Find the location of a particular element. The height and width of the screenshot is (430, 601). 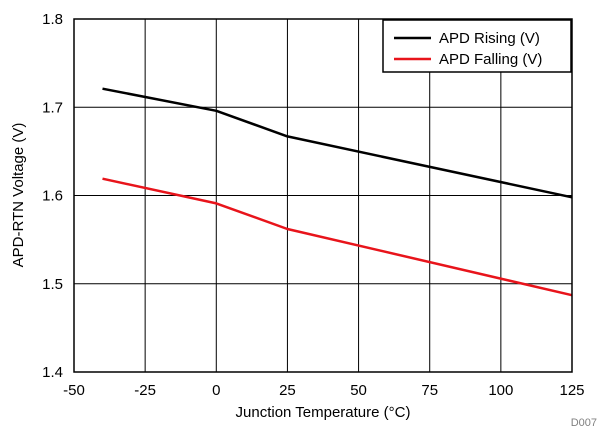

legend-box is located at coordinates (477, 46).